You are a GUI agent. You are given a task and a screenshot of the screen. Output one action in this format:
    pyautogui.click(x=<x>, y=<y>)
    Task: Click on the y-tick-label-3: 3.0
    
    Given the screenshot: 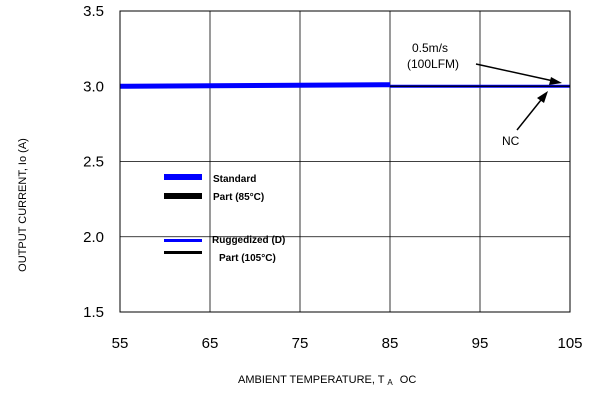 What is the action you would take?
    pyautogui.click(x=93, y=86)
    